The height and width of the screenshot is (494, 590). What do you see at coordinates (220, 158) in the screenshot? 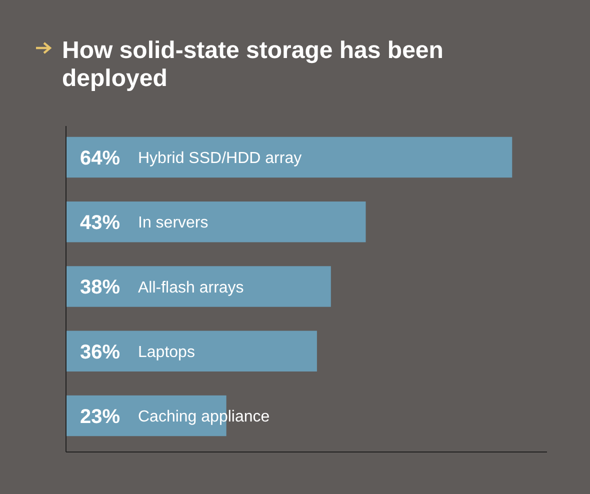
I see `y-tick-label: Hybrid SSD/HDD array` at bounding box center [220, 158].